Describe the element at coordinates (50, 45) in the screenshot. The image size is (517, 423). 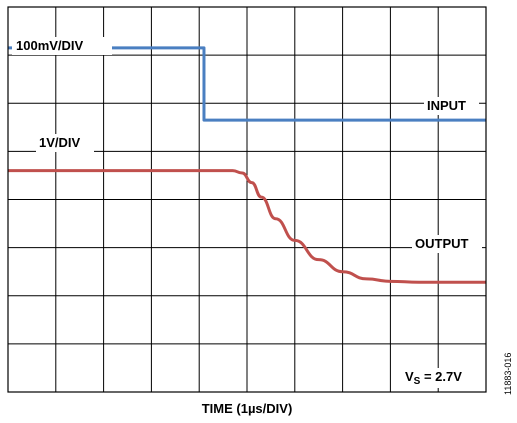
I see `input-scale-label: 100mV/DIV` at that location.